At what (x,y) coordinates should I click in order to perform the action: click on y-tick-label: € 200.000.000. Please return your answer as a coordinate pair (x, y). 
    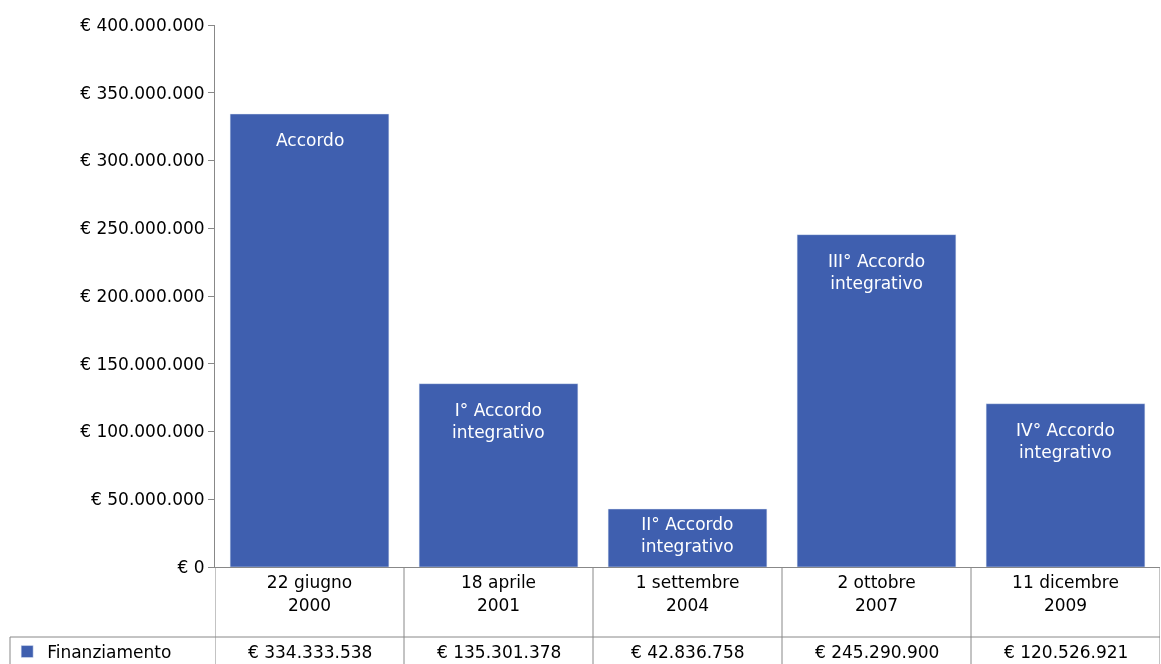
    Looking at the image, I should click on (142, 295).